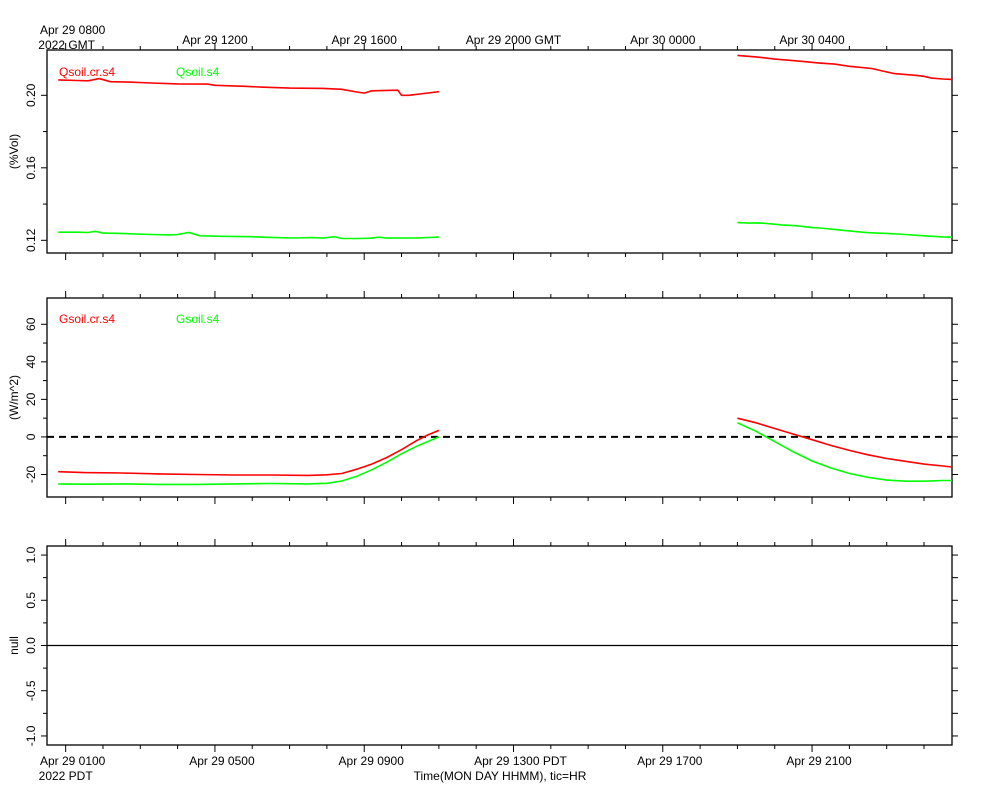 The width and height of the screenshot is (1000, 800). What do you see at coordinates (87, 319) in the screenshot?
I see `legend-entry: Gsoil.cr.s4` at bounding box center [87, 319].